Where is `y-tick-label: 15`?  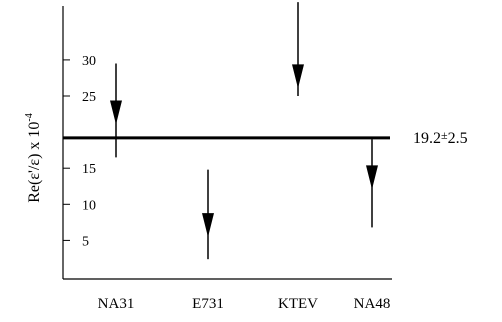 y-tick-label: 15 is located at coordinates (89, 169).